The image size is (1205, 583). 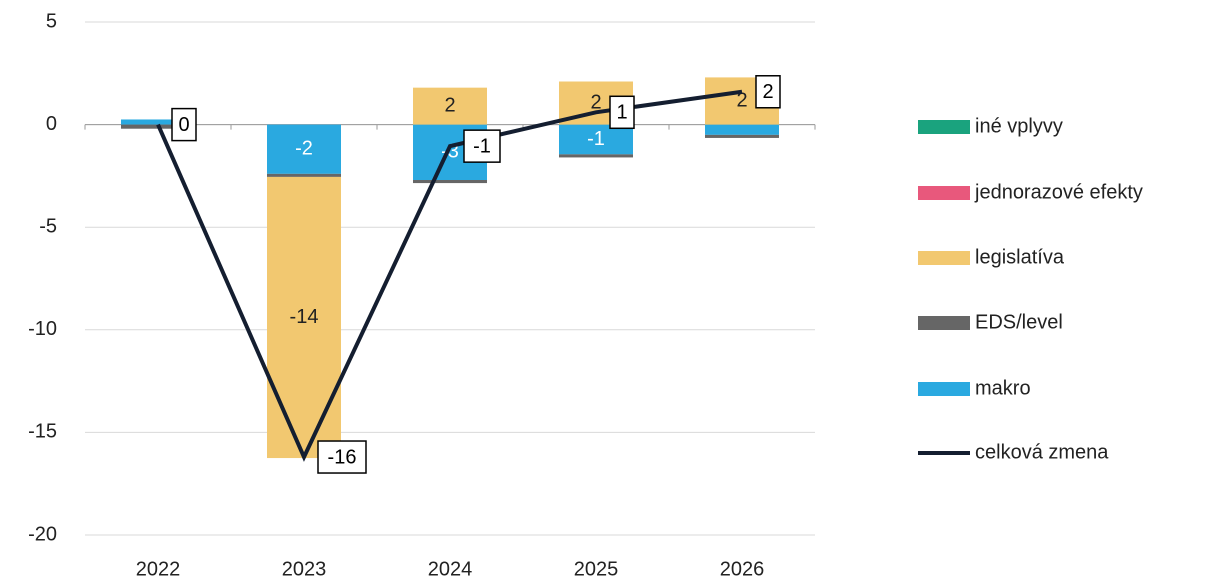 I want to click on x-tick-label: 2023, so click(x=304, y=569).